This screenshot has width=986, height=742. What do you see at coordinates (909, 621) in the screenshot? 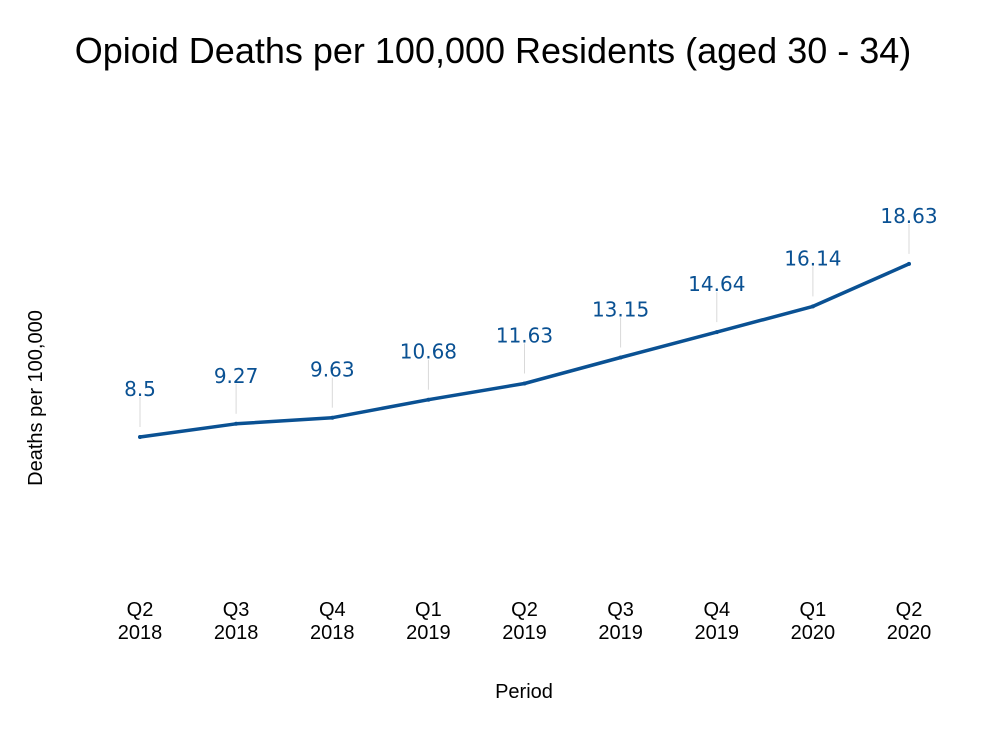
I see `x-tick-label: Q2 2020` at bounding box center [909, 621].